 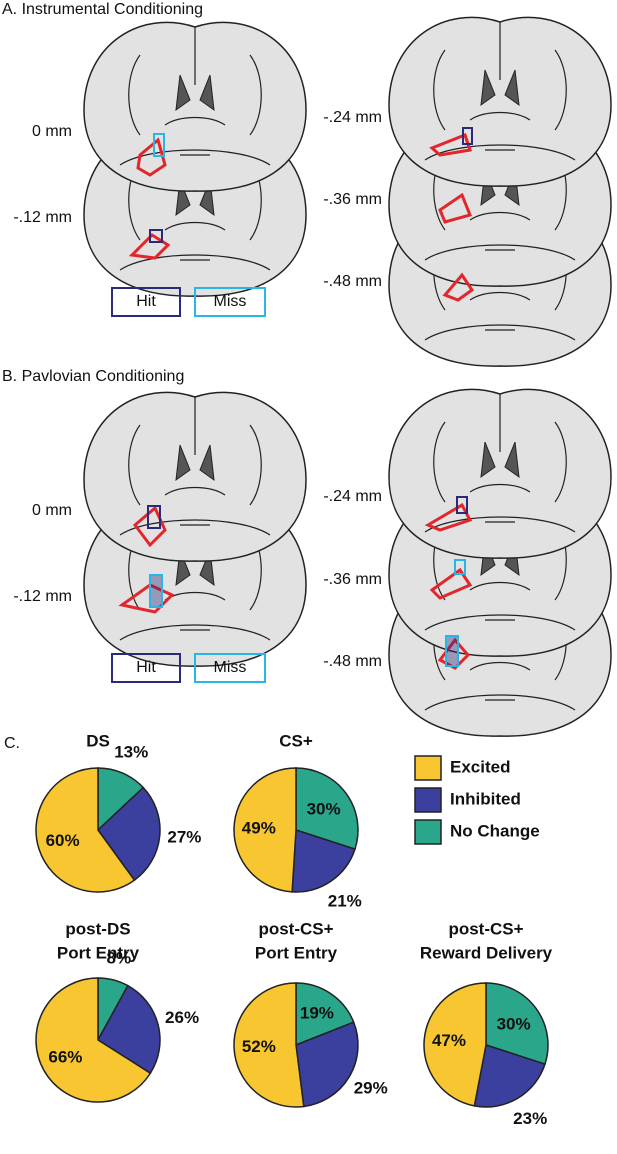 I want to click on legend-label: Excited, so click(x=480, y=766).